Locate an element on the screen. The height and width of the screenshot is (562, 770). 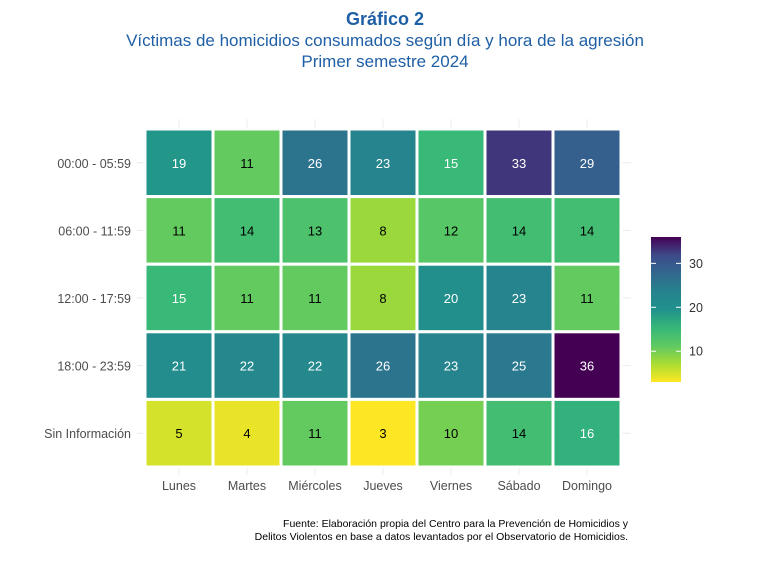
x-tick-label: Martes is located at coordinates (247, 486).